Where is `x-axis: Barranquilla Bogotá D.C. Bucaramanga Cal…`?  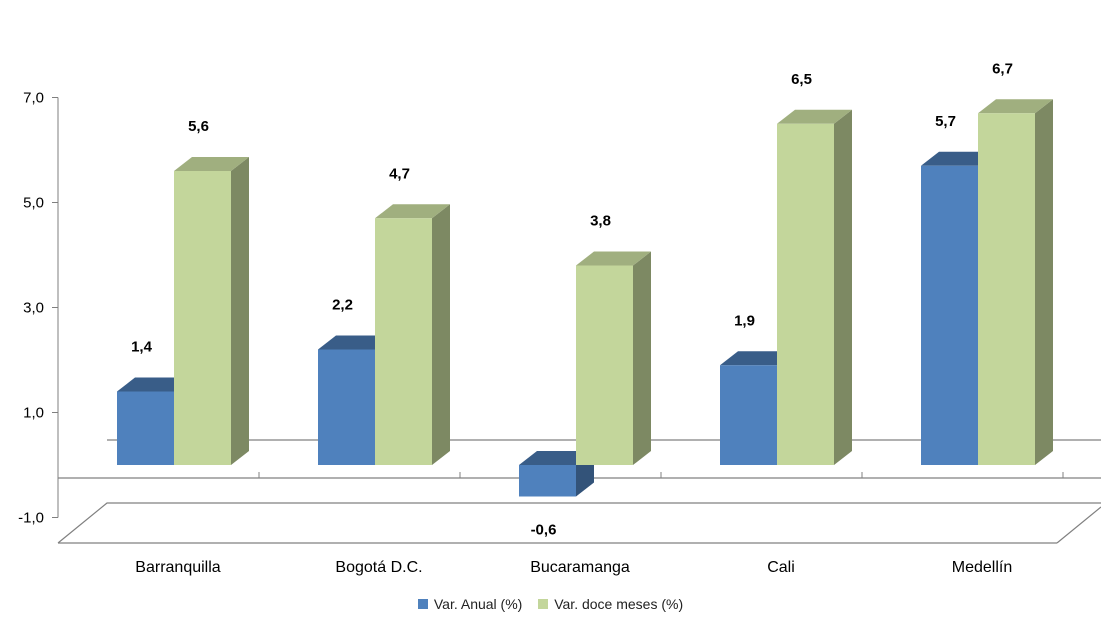
x-axis: Barranquilla Bogotá D.C. Bucaramanga Cal… is located at coordinates (573, 567).